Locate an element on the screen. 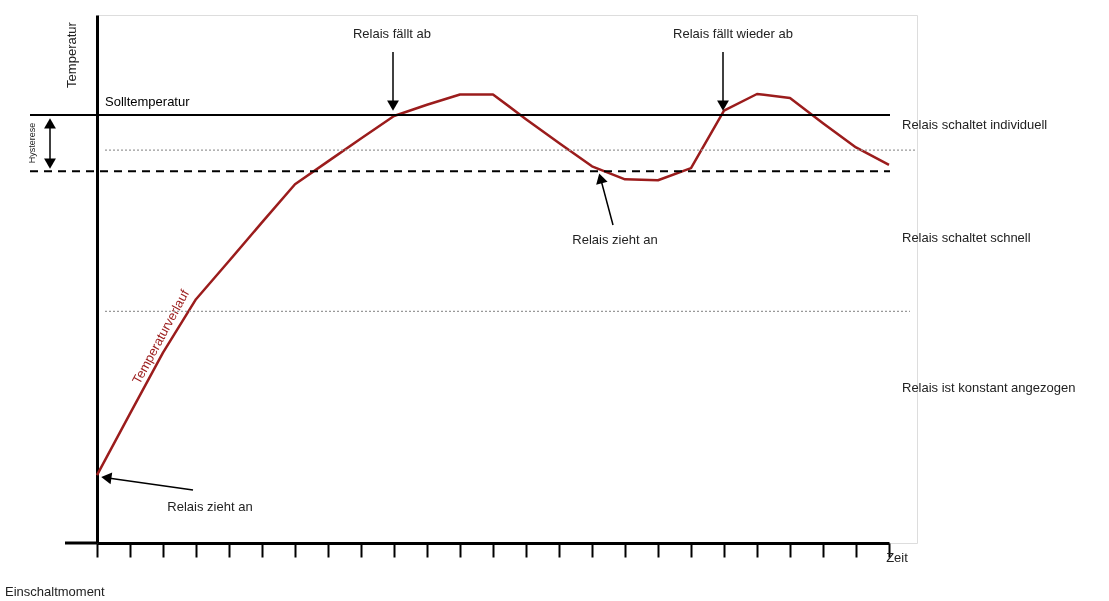 This screenshot has width=1109, height=601. ref-line-label: Solltemperatur is located at coordinates (148, 102).